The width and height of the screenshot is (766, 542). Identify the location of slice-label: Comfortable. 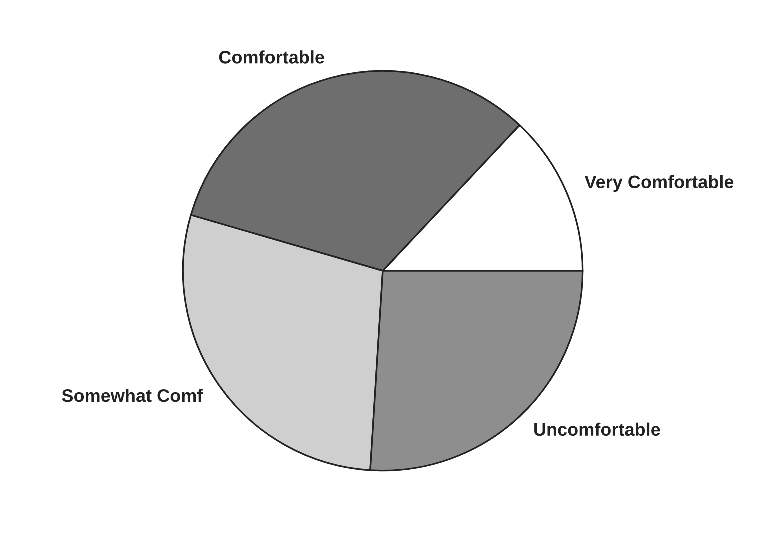
(271, 57).